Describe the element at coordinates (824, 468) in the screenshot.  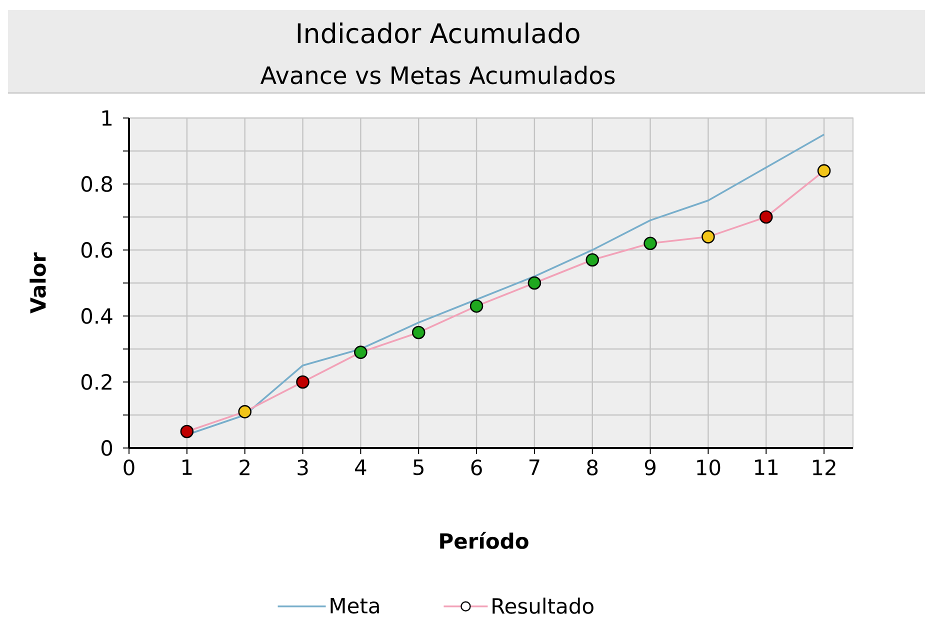
I see `x-tick-label: 12` at that location.